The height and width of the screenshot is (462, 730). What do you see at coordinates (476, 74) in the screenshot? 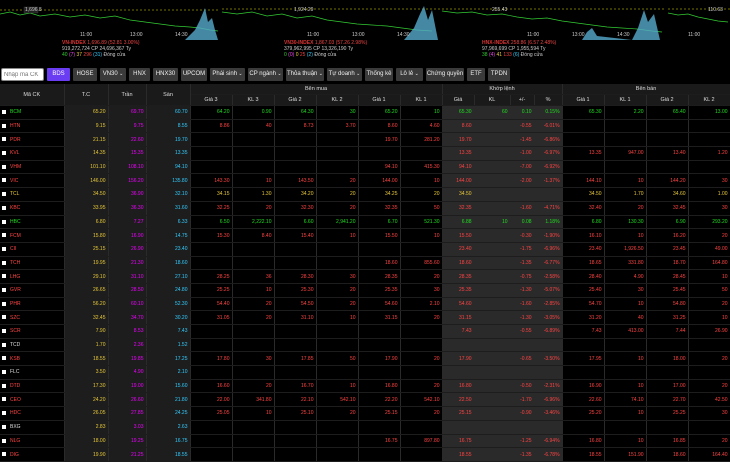
I see `tab-etf: ETF` at bounding box center [476, 74].